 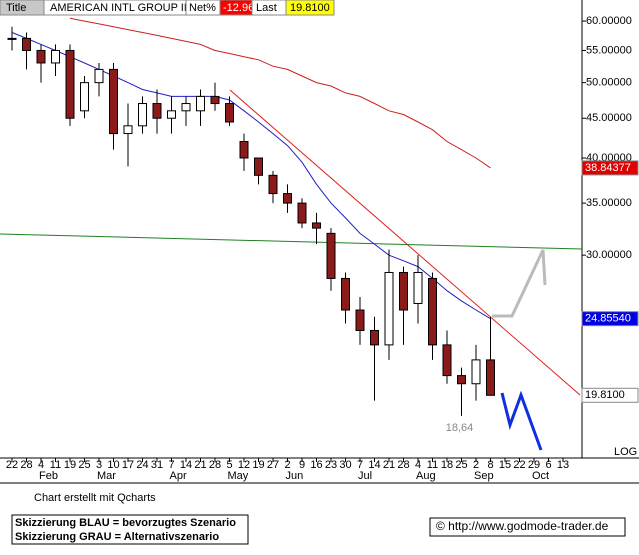 I want to click on x-tick-label: 13, so click(x=563, y=465).